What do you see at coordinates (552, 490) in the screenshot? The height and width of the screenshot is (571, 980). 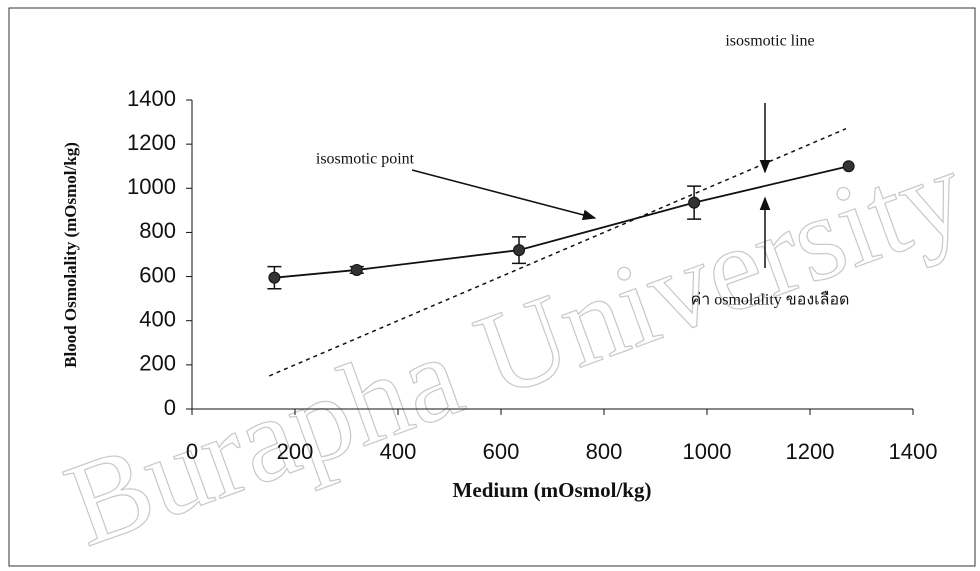 I see `x-axis-label: Medium (mOsmol/kg)` at bounding box center [552, 490].